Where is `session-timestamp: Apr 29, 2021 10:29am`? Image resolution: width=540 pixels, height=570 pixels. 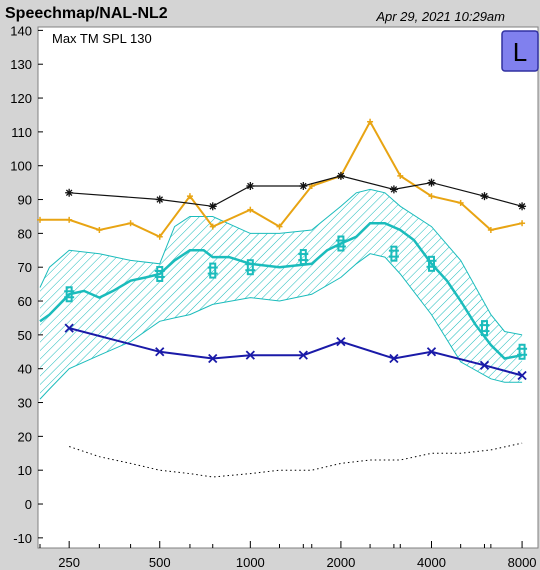 session-timestamp: Apr 29, 2021 10:29am is located at coordinates (440, 16).